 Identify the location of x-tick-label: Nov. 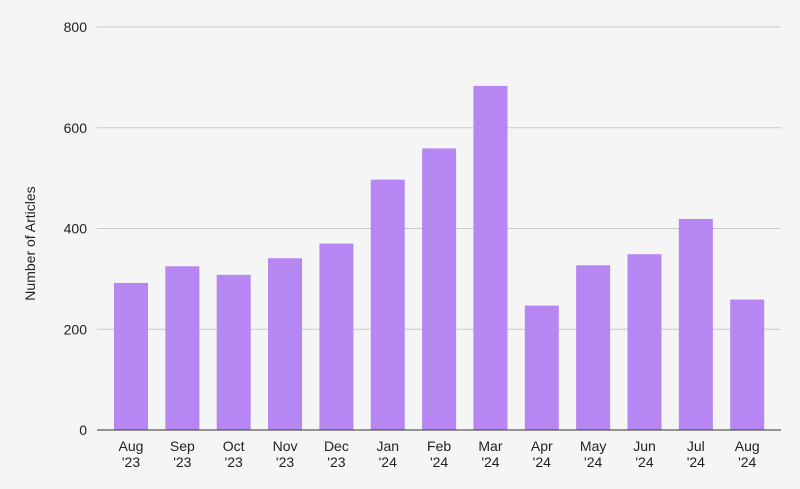
(285, 446).